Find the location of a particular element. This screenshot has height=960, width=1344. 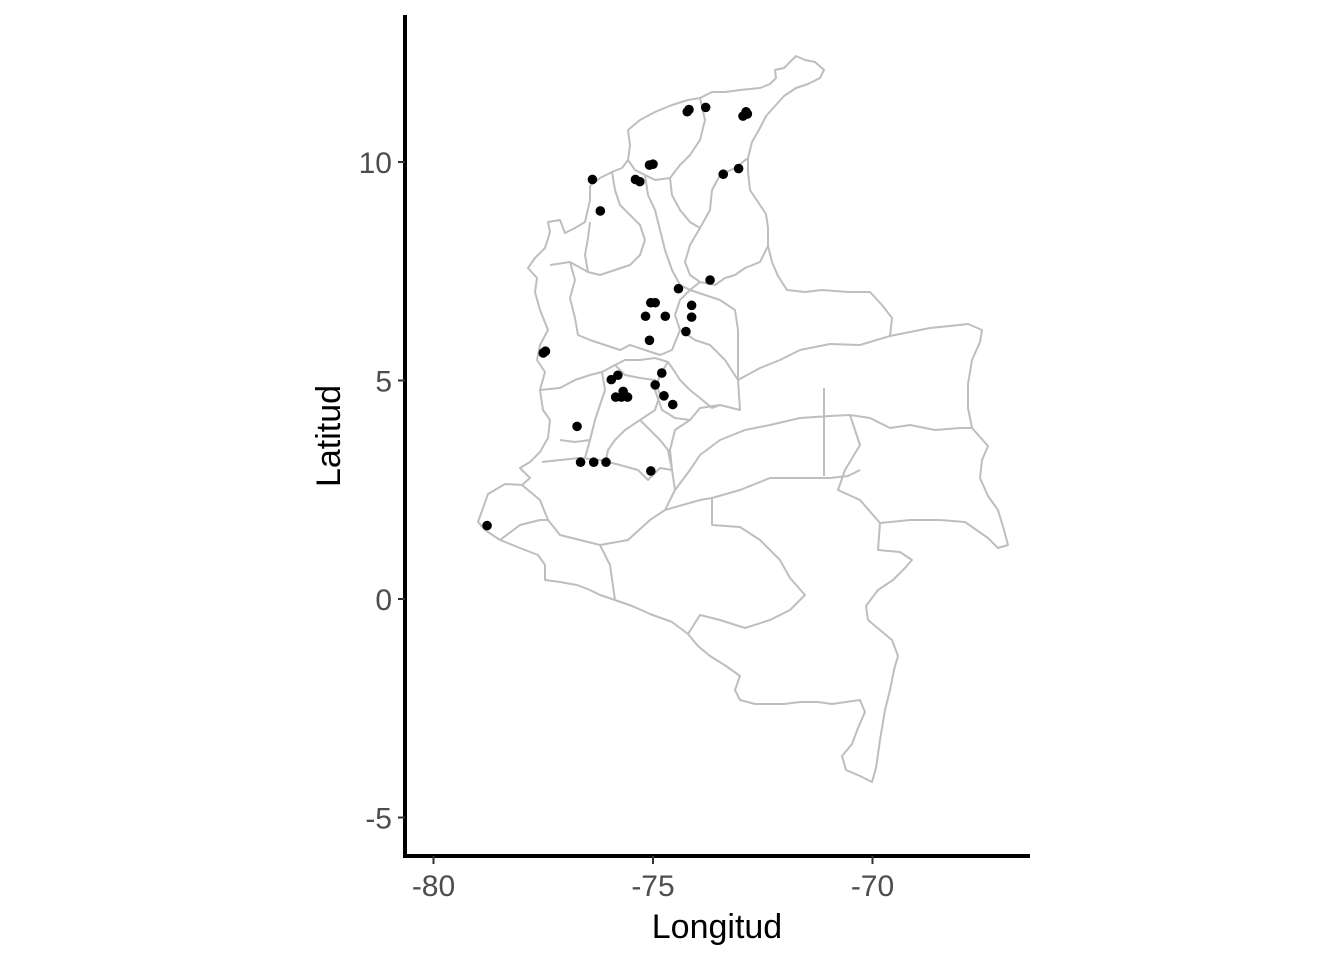

y-tick-label: 0 is located at coordinates (383, 600).